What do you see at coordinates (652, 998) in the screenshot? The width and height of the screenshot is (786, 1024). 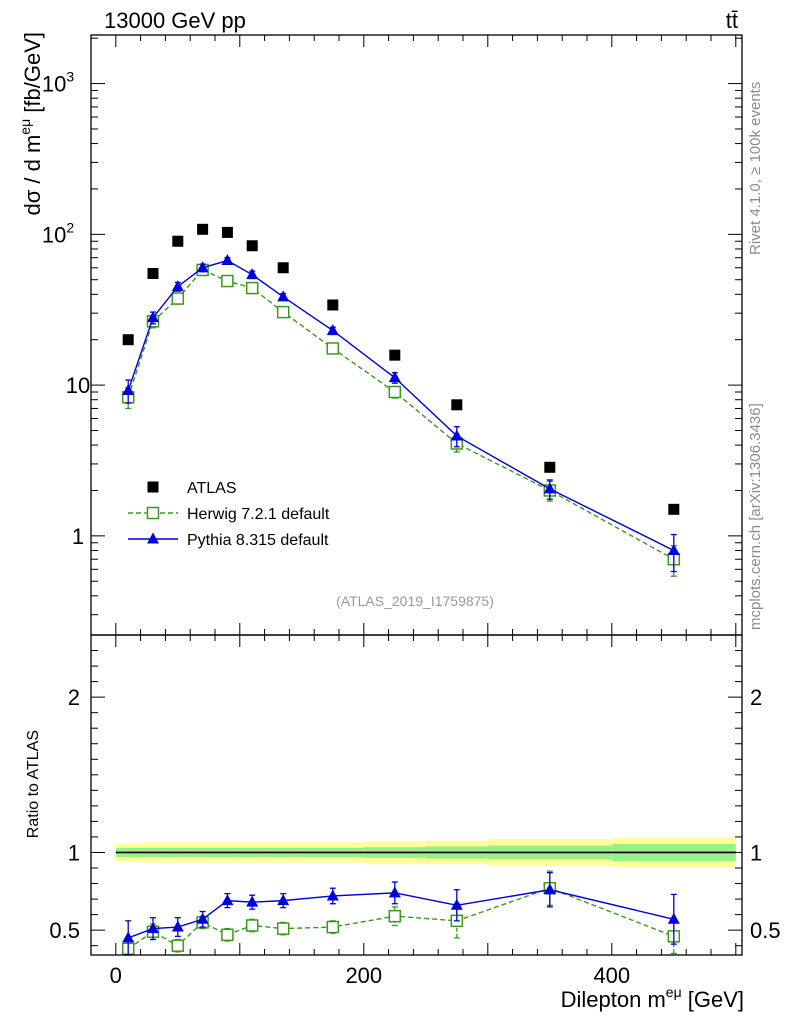 I see `x-axis-title: Dilepton meμ [GeV]` at bounding box center [652, 998].